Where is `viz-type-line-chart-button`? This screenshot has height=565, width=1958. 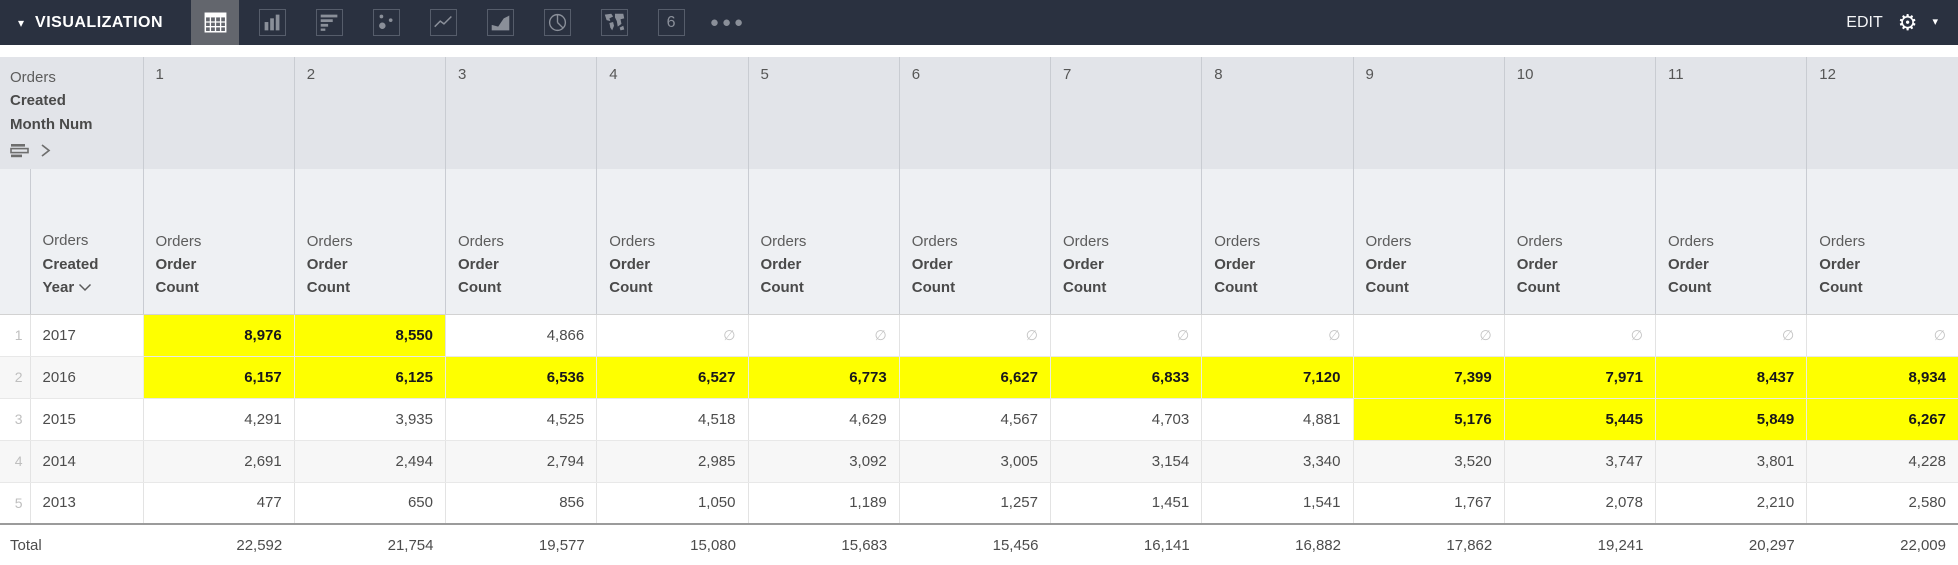 viz-type-line-chart-button is located at coordinates (443, 22).